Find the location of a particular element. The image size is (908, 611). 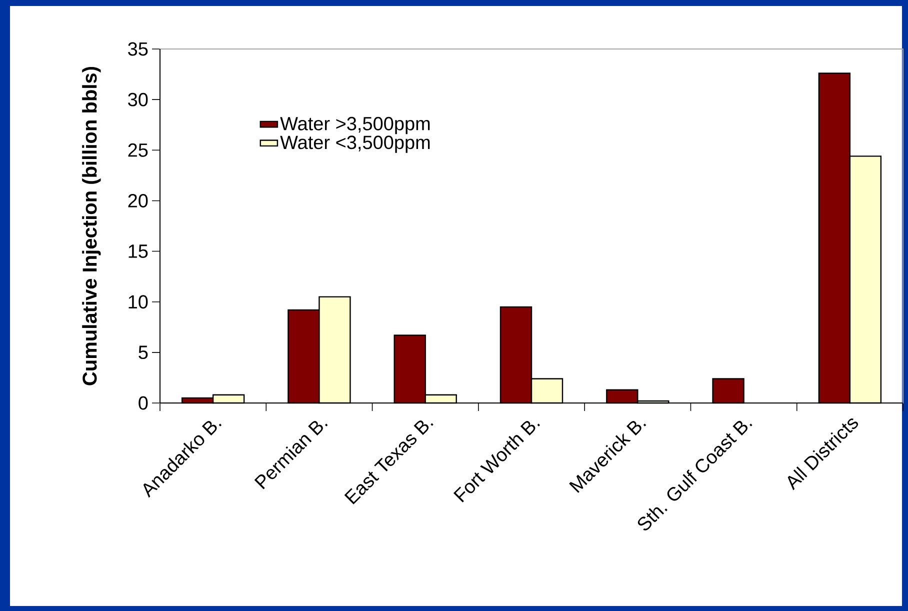

y-axis-title: Cumulative Injection (billion bbls) is located at coordinates (91, 226).